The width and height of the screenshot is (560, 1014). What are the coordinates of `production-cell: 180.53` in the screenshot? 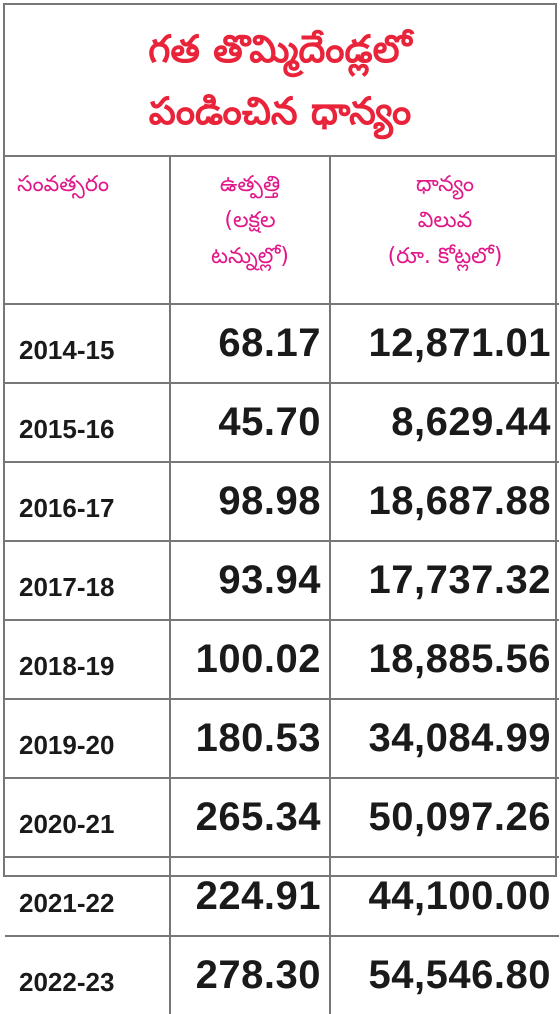 It's located at (250, 739).